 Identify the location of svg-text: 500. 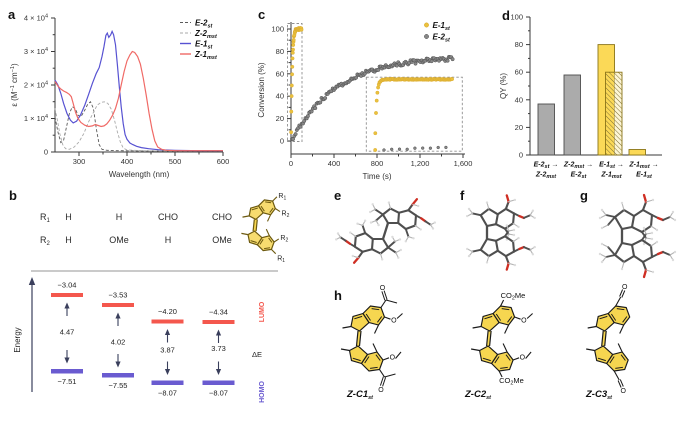
(175, 161).